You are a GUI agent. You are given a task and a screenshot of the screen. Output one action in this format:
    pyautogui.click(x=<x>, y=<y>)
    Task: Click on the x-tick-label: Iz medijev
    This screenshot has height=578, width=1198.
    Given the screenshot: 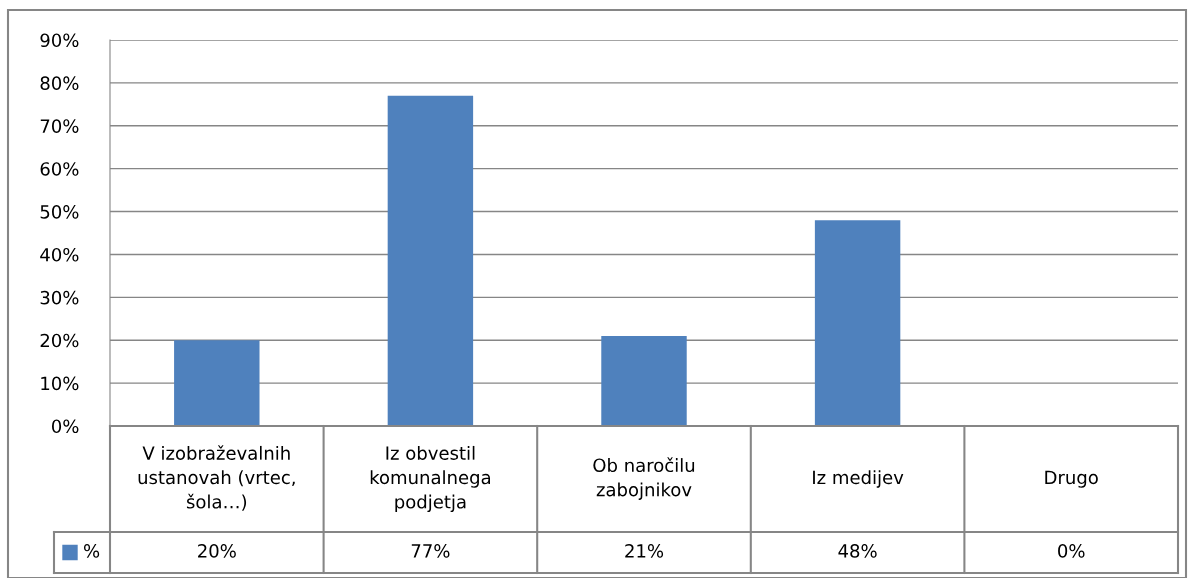 What is the action you would take?
    pyautogui.click(x=858, y=479)
    